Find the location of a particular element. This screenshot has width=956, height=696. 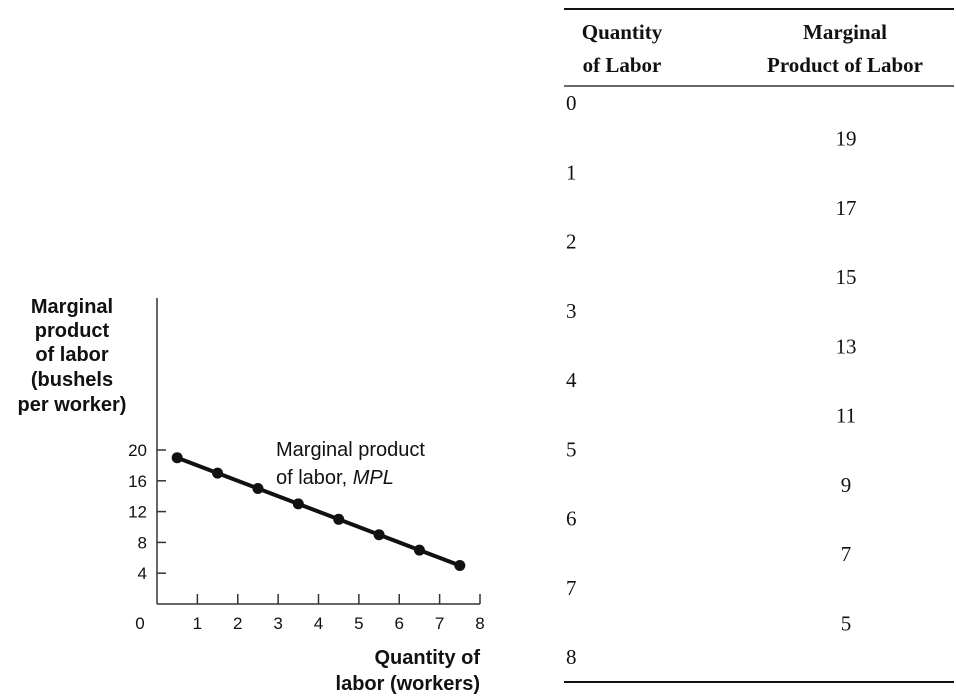

x-tick-label: 2 is located at coordinates (237, 623).